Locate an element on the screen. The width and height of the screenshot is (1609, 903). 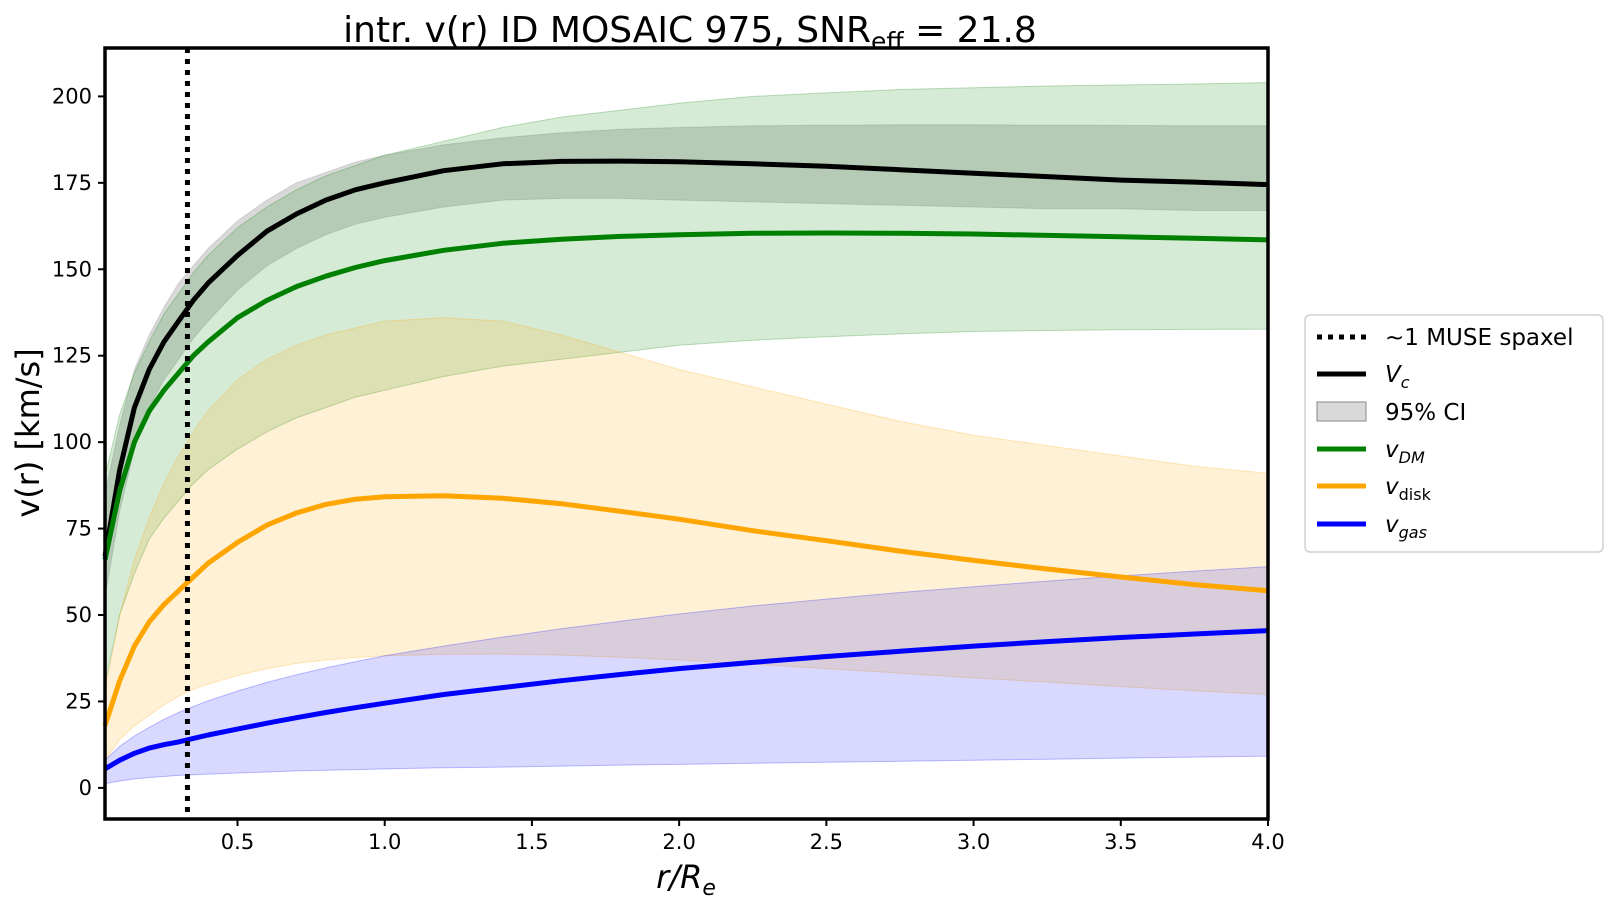
y-tick-label: 150 is located at coordinates (72, 269).